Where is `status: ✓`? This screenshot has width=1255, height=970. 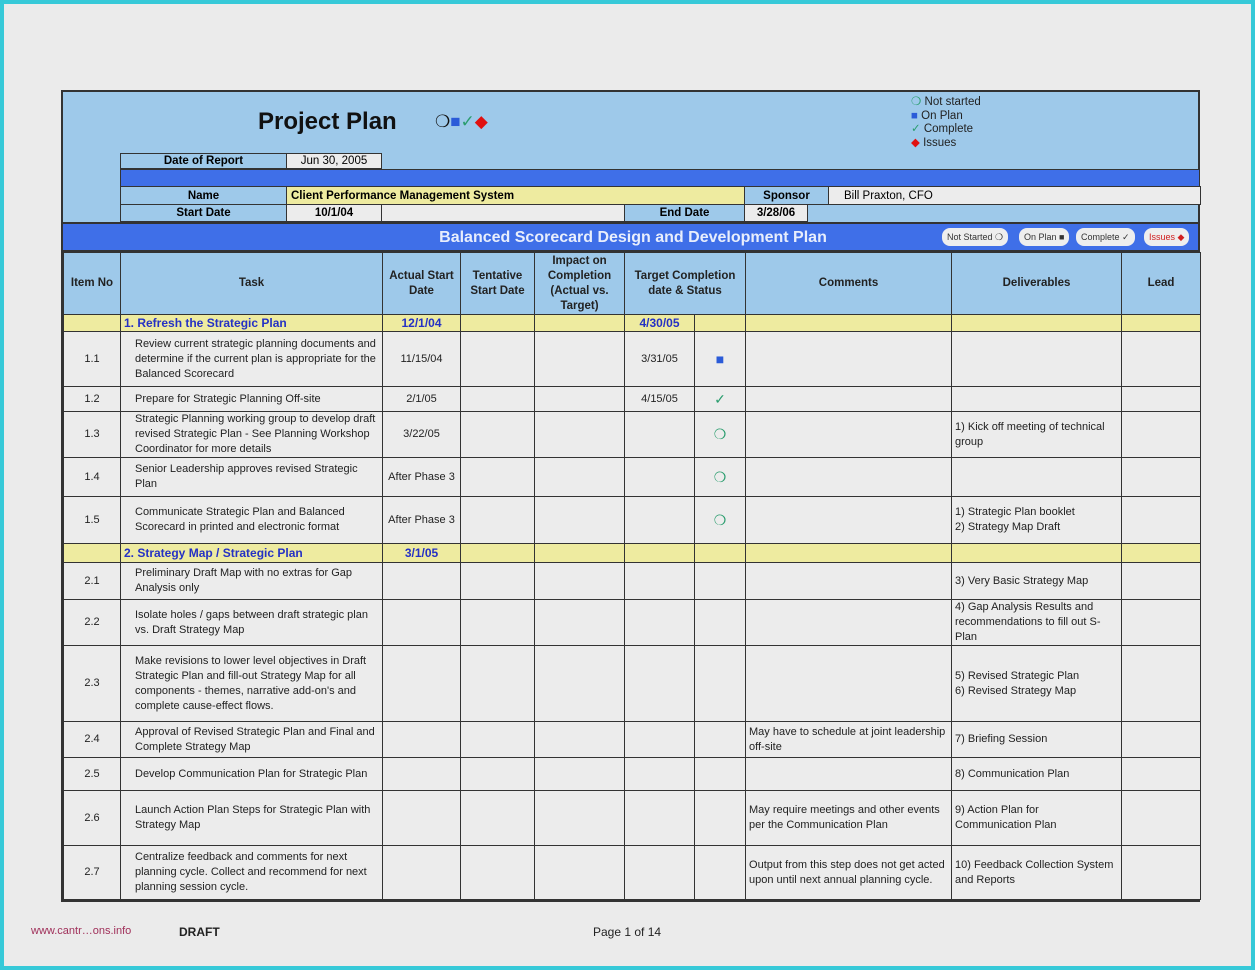
status: ✓ is located at coordinates (720, 399).